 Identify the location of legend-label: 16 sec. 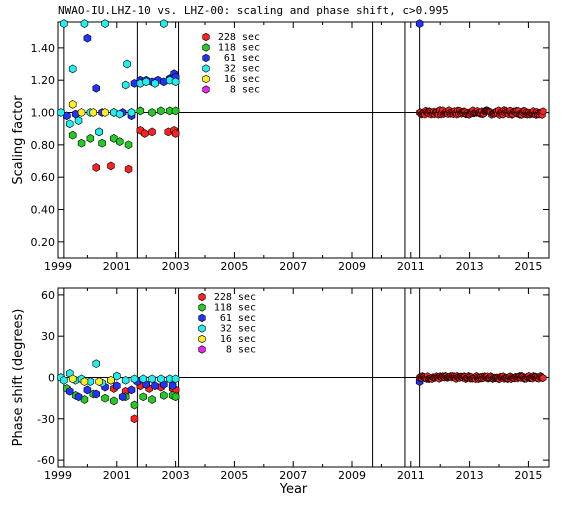
(238, 339).